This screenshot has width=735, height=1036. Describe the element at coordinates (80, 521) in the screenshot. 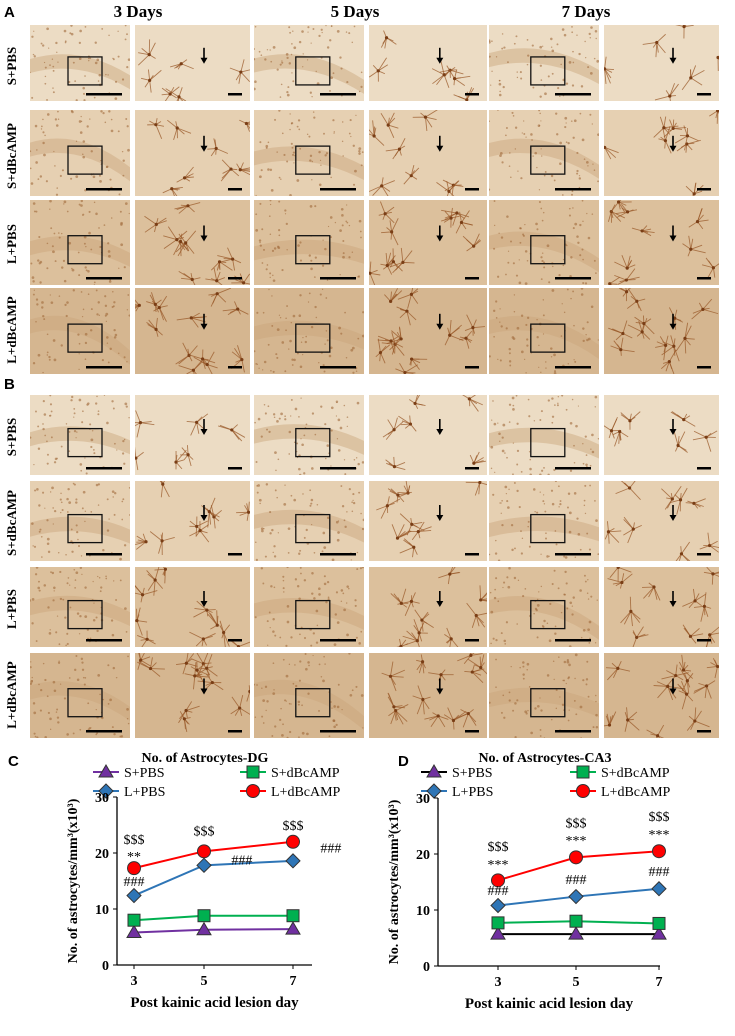

I see `micrograph-b-s-dbcamp-3d-overview` at that location.